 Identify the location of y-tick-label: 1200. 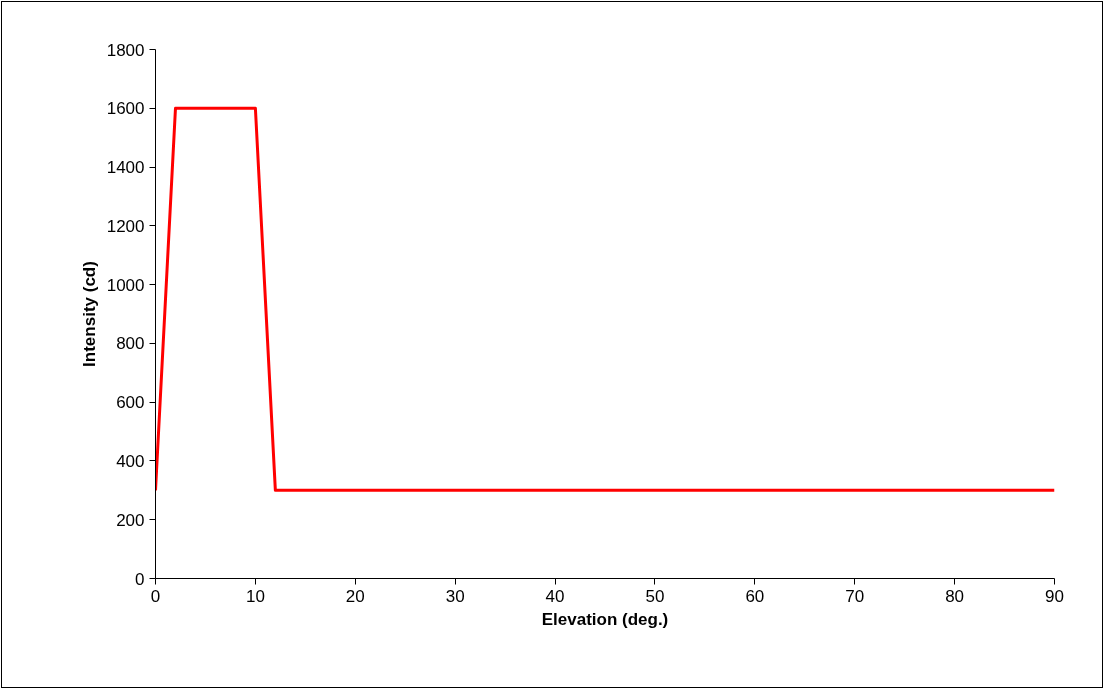
(125, 226).